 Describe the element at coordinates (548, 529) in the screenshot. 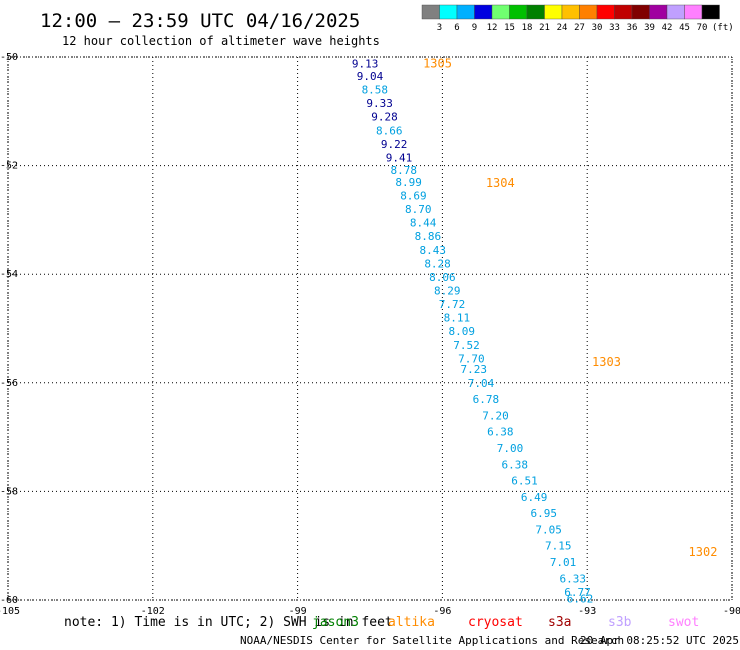

I see `wave-height-point: 7.05` at that location.